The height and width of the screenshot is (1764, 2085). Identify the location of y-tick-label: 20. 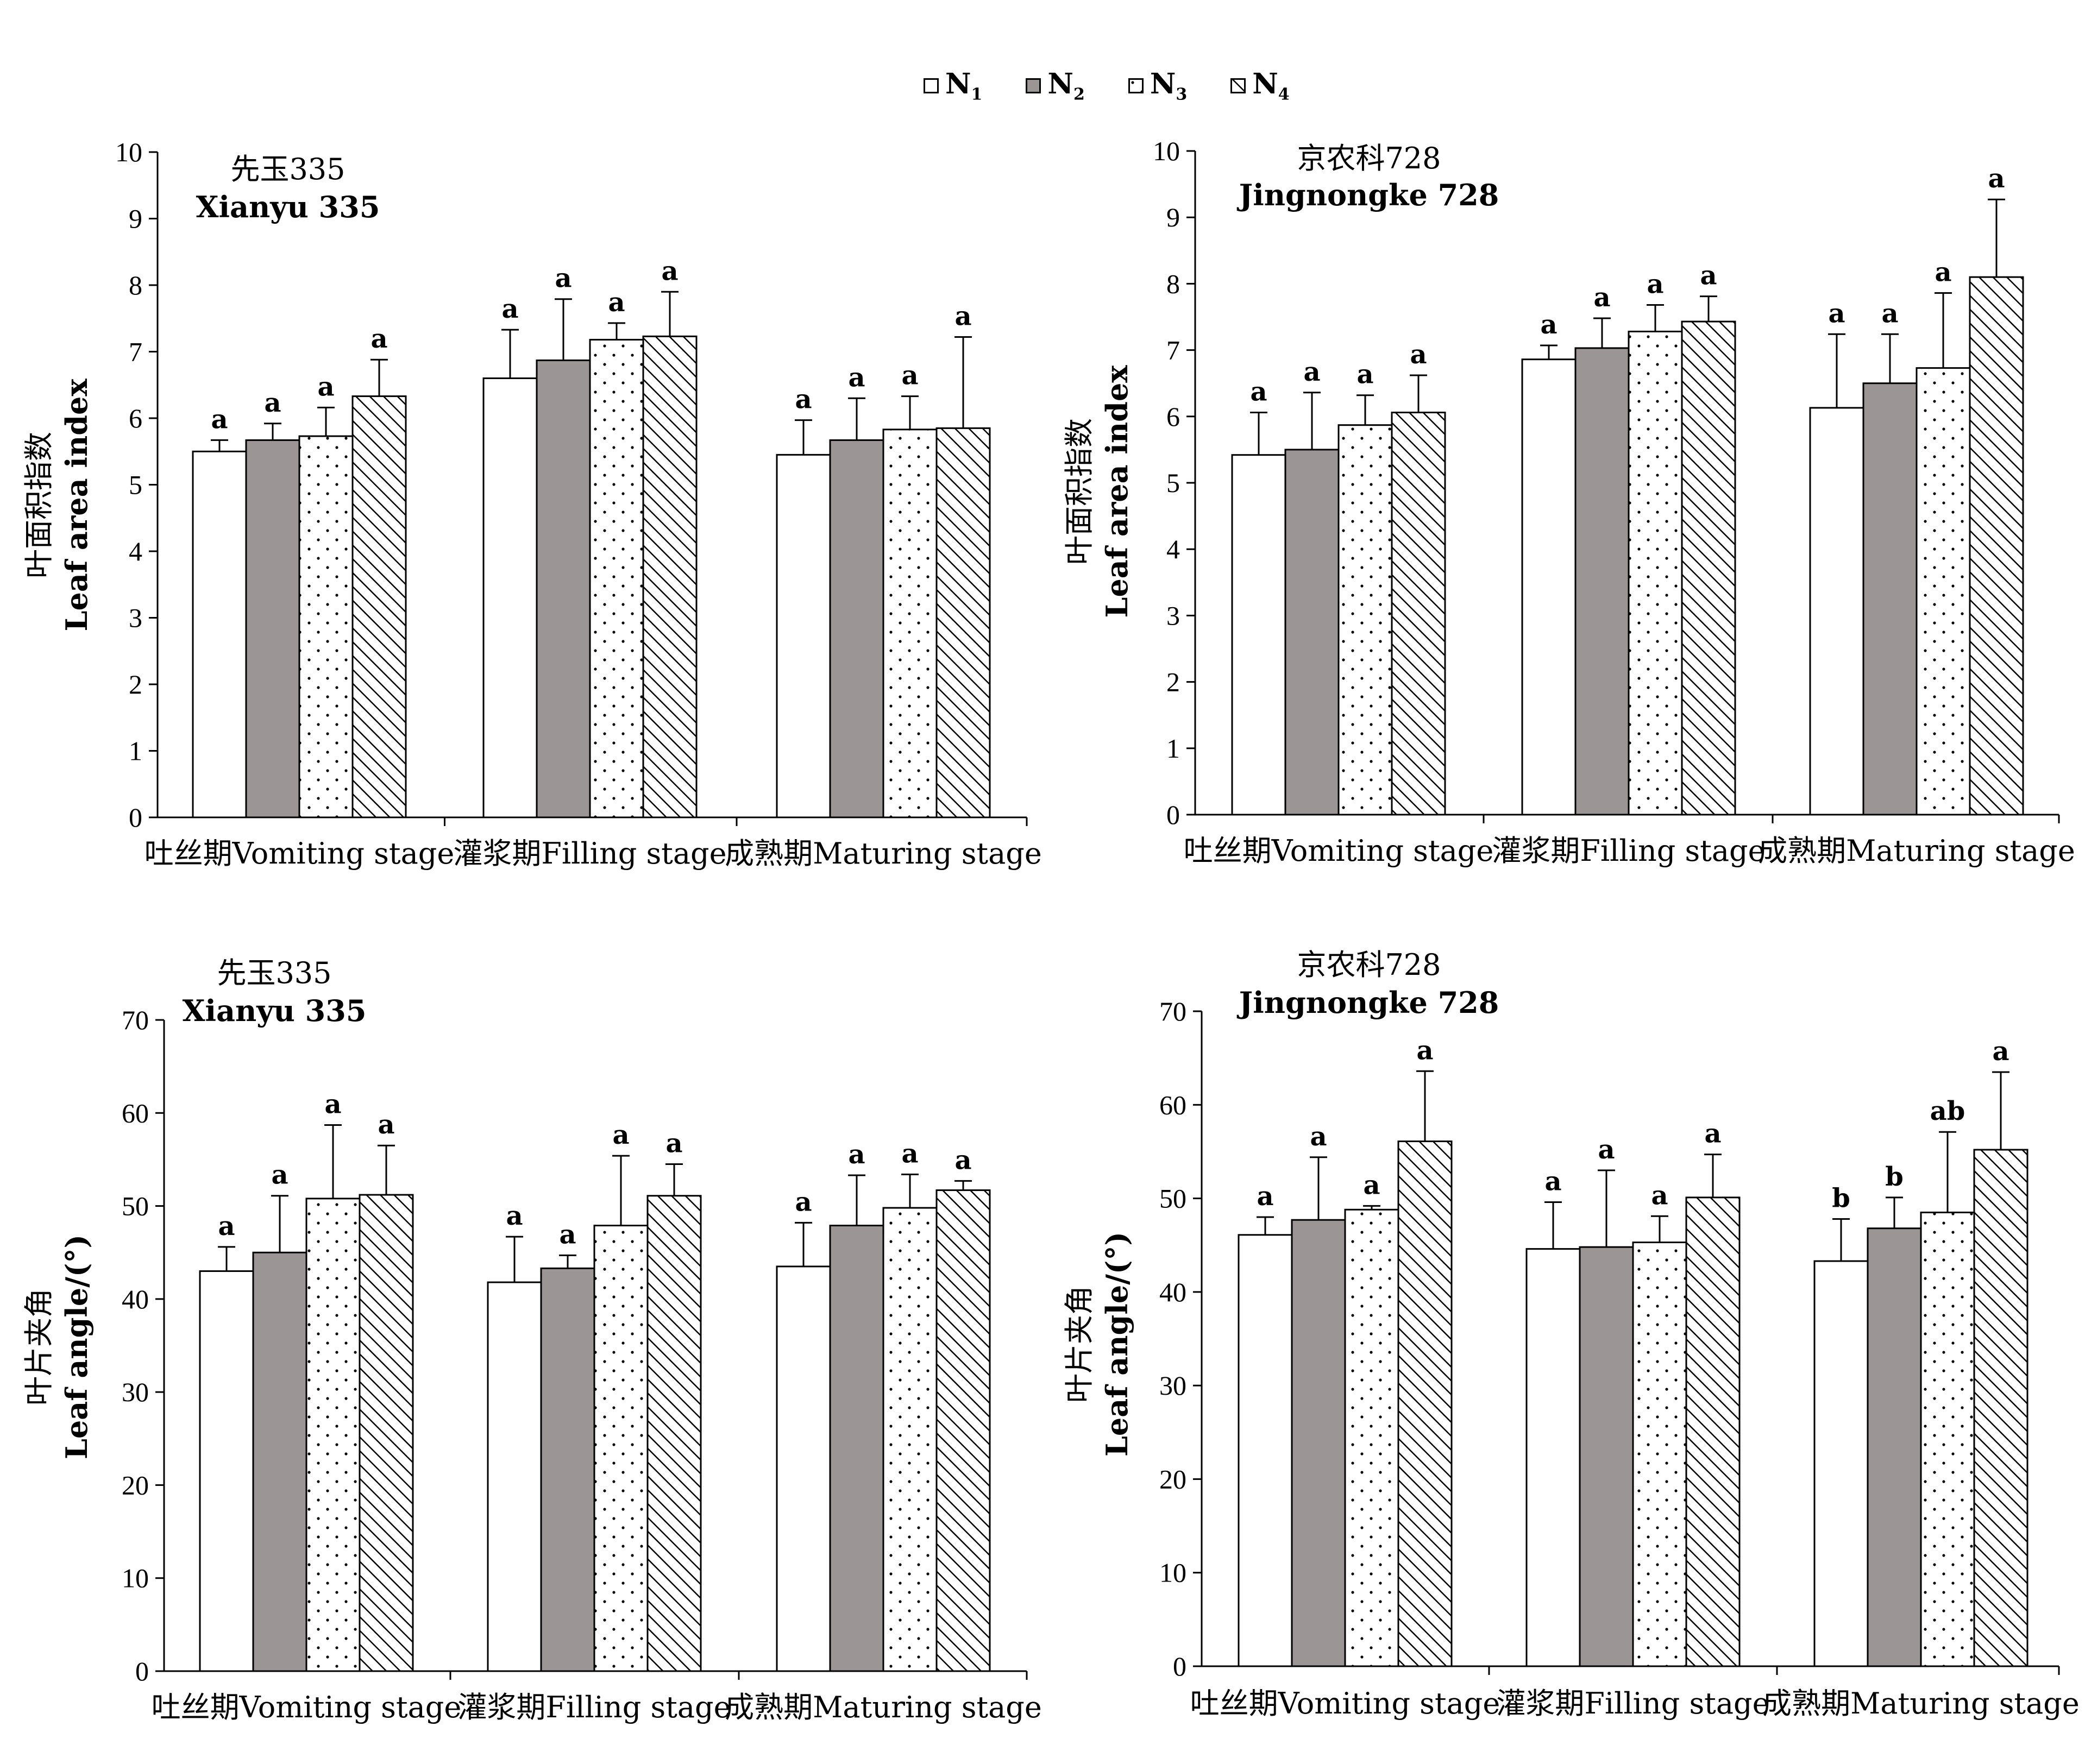
(1172, 1479).